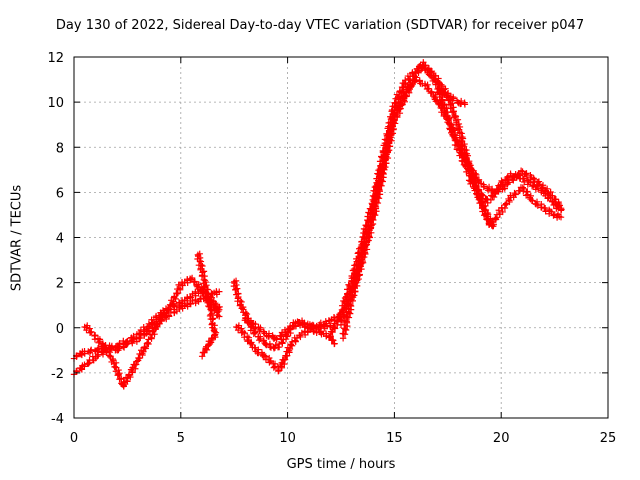 The width and height of the screenshot is (640, 480). What do you see at coordinates (60, 284) in the screenshot?
I see `y-tick-label: 2` at bounding box center [60, 284].